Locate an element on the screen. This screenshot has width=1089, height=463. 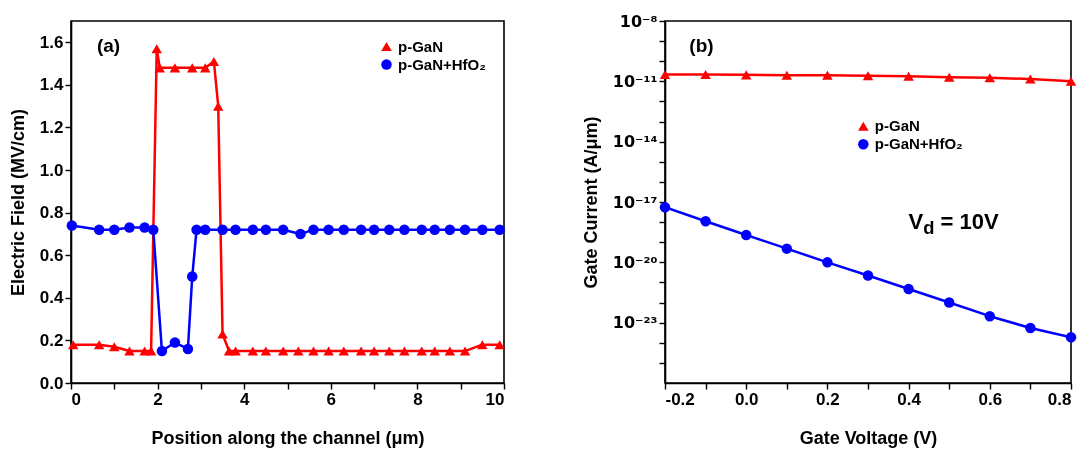
x-axis-title: Position along the channel (μm) is located at coordinates (288, 437).